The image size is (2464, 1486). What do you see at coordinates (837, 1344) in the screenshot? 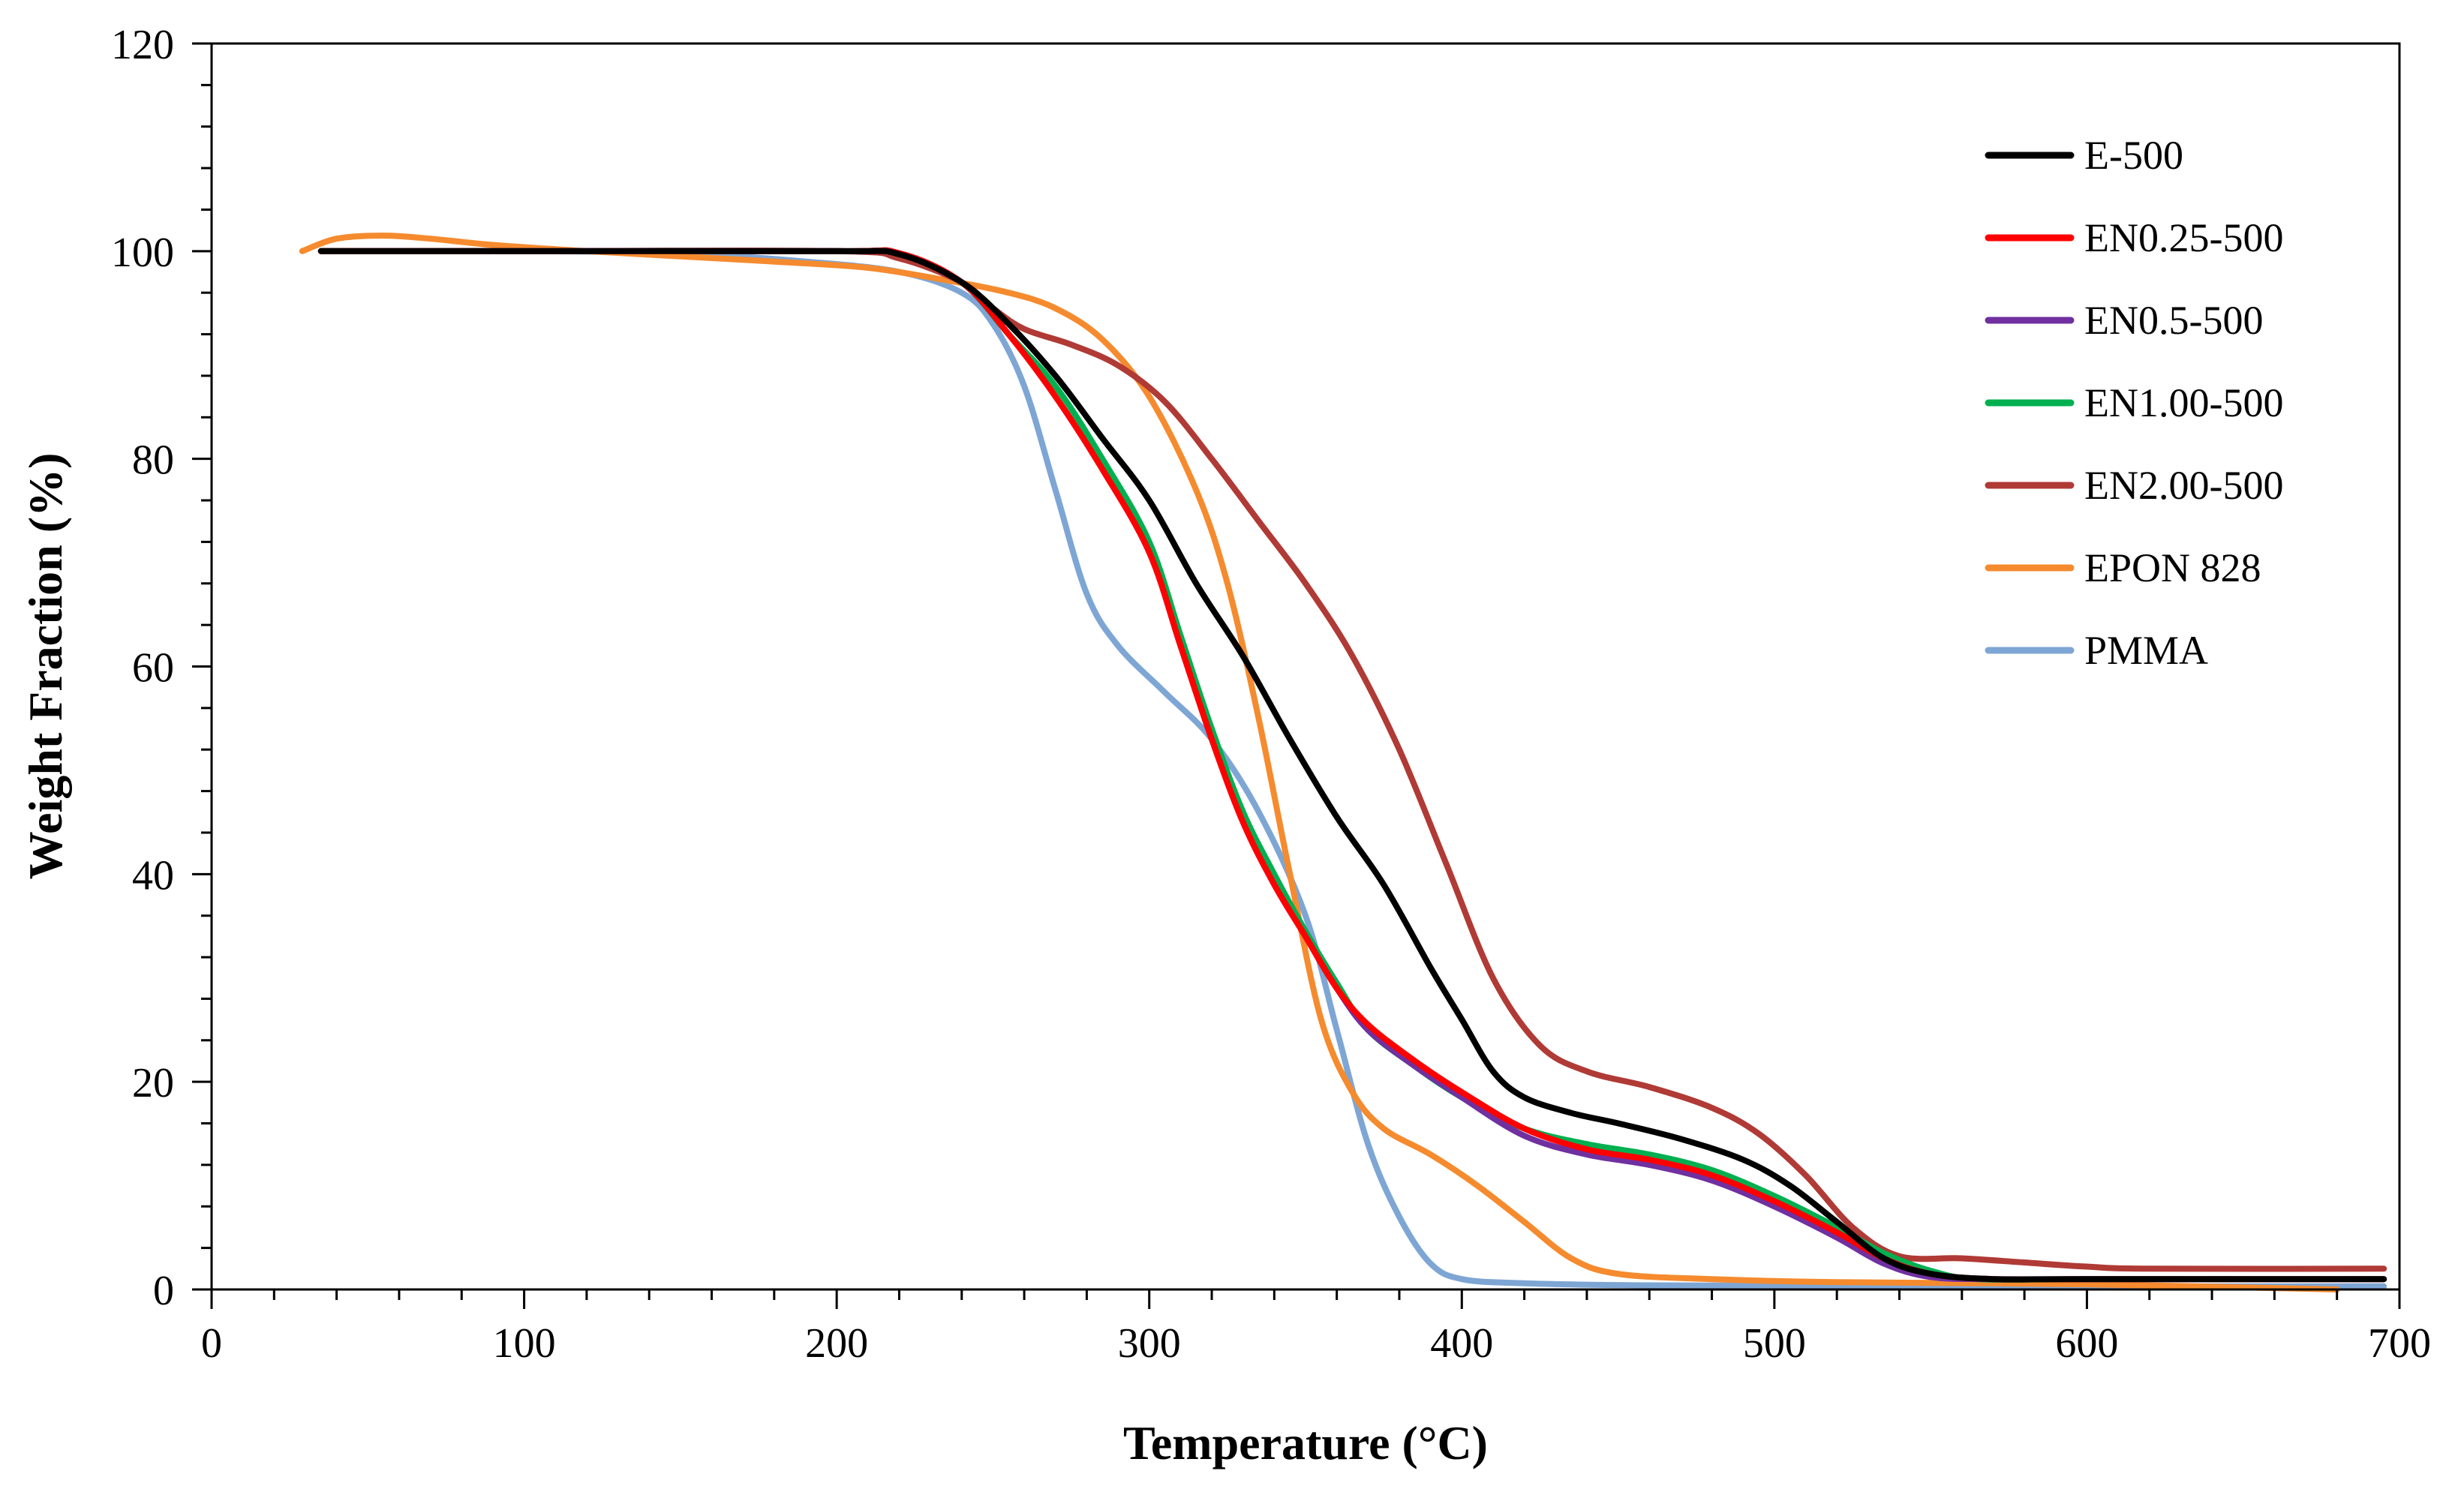
I see `x-tick-label: 200` at bounding box center [837, 1344].